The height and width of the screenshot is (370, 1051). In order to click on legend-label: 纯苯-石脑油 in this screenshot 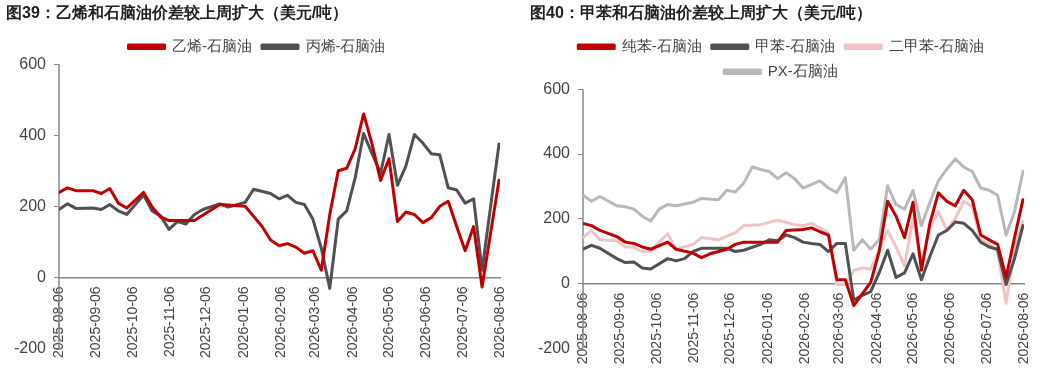, I will do `click(661, 45)`.